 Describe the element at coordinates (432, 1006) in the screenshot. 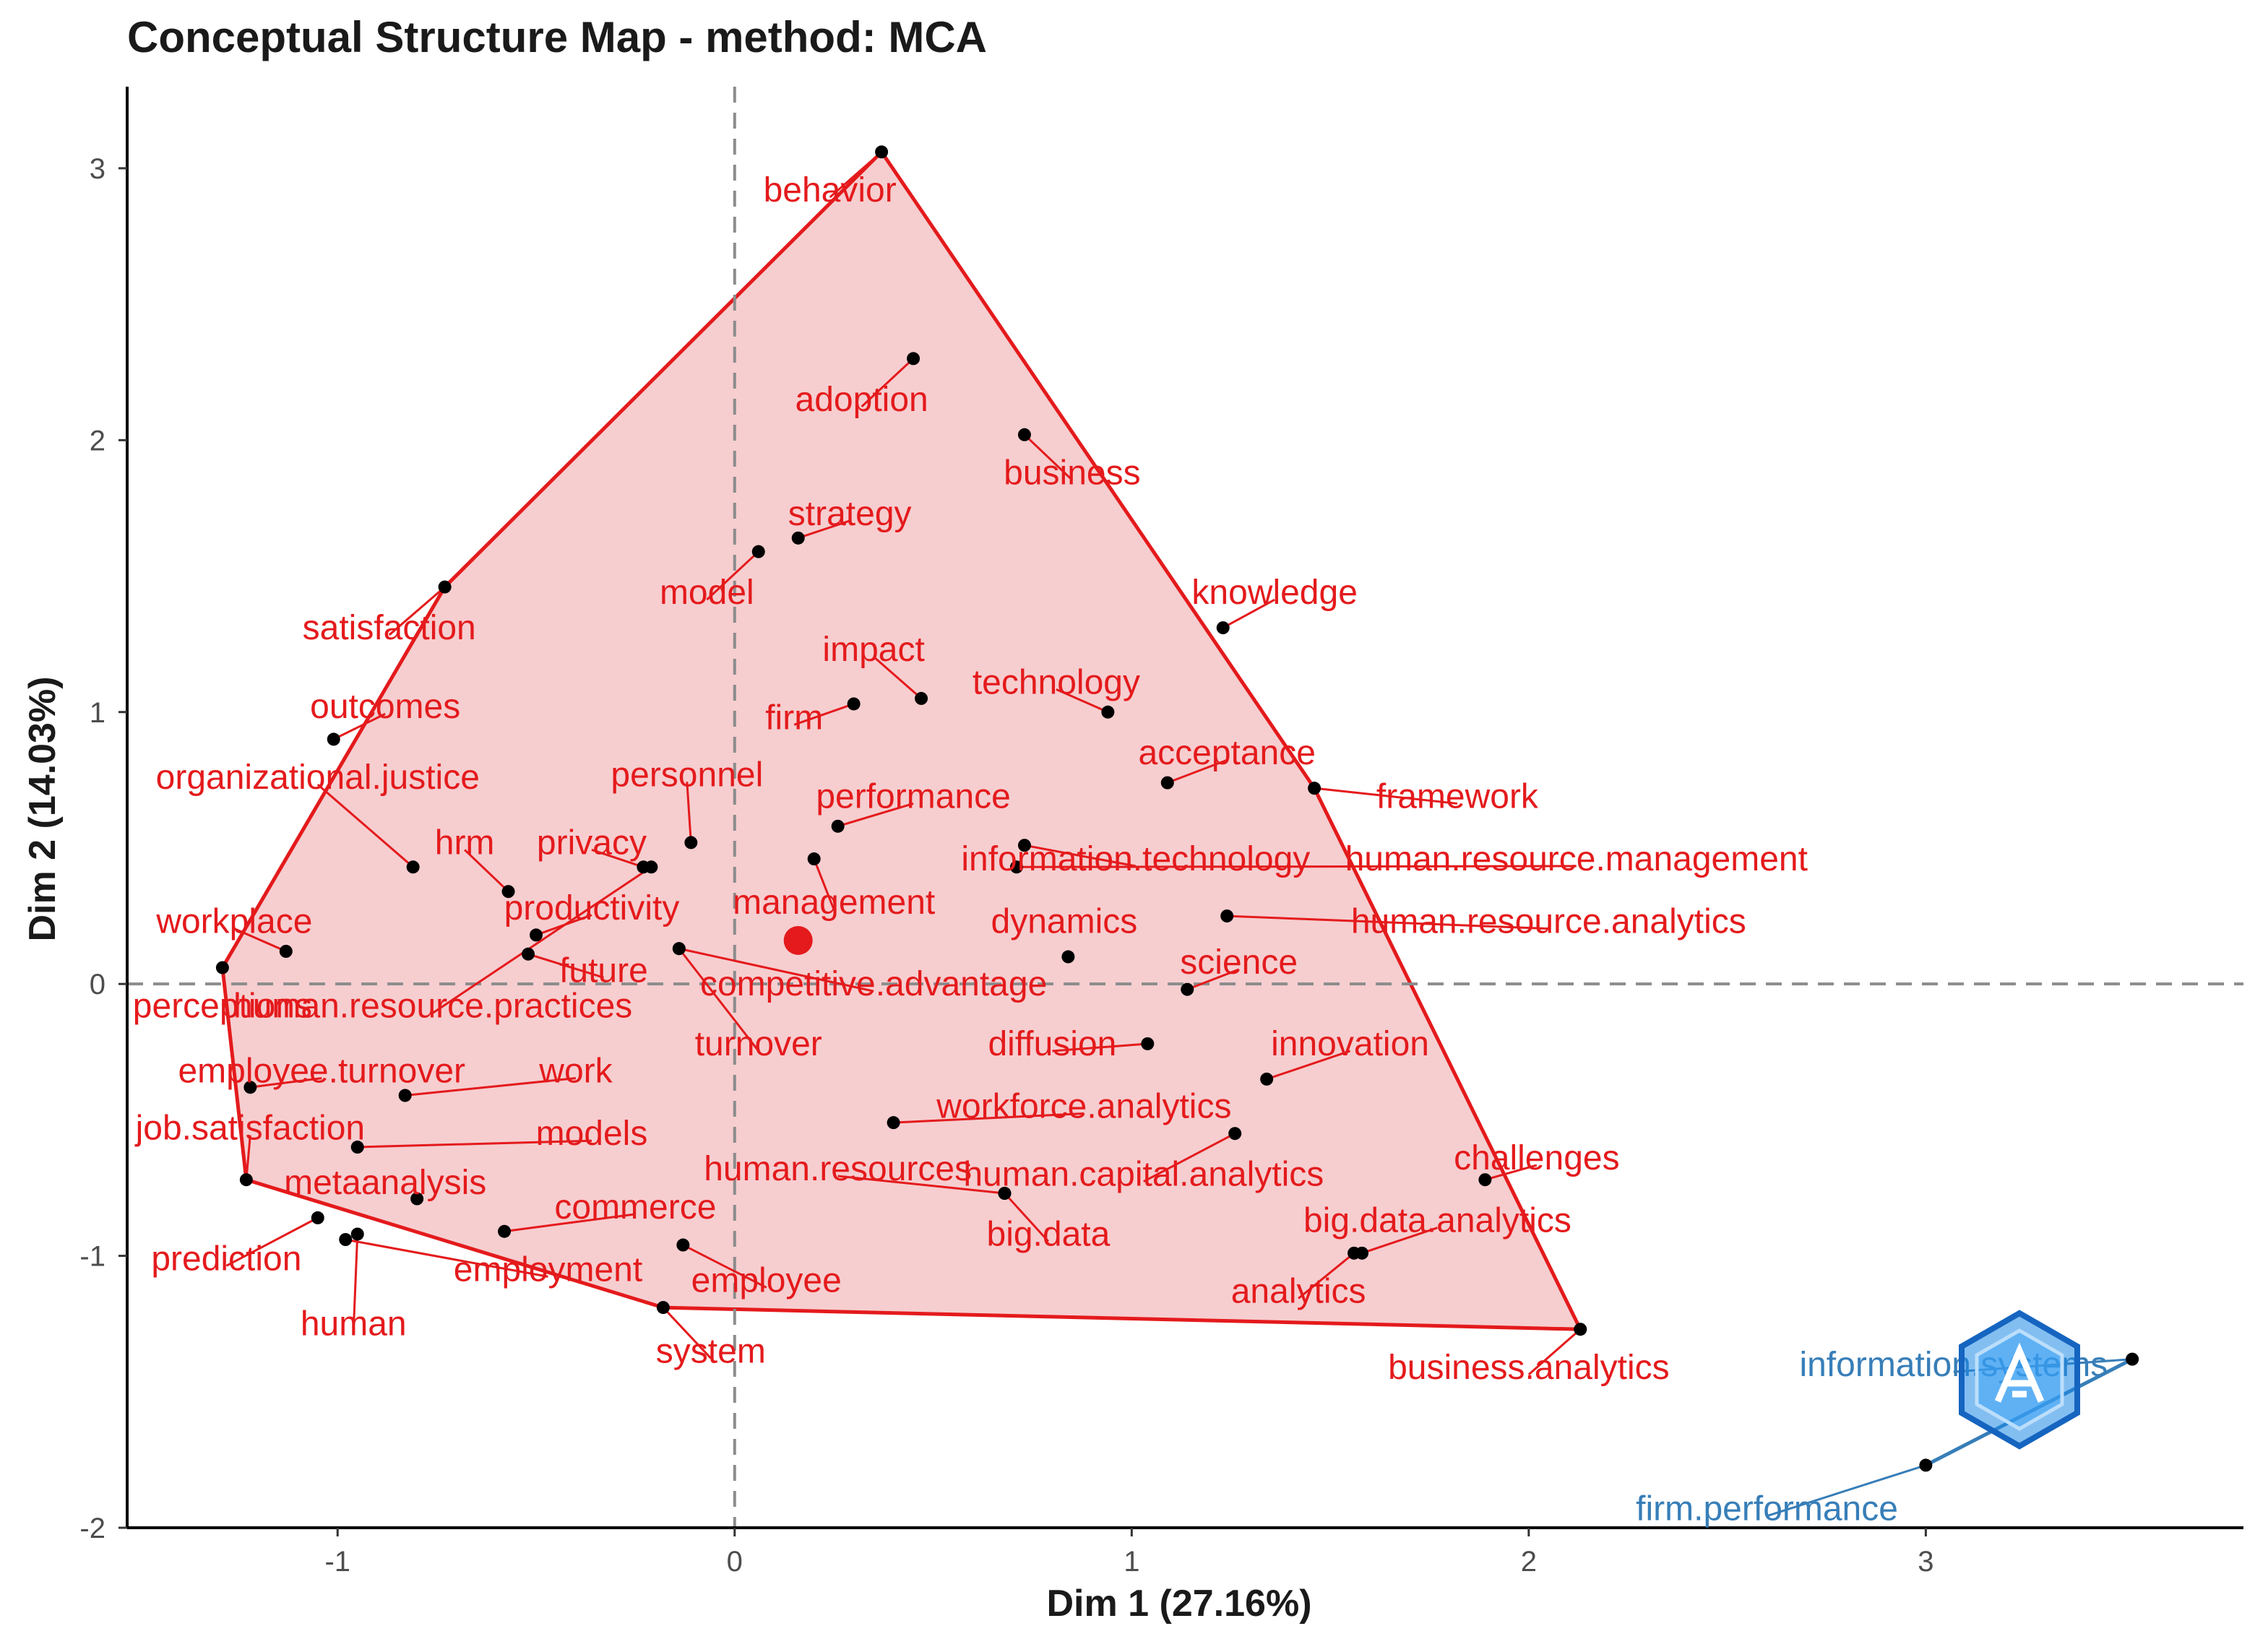

I see `label-human-resource-practices: human.resource.practices` at that location.